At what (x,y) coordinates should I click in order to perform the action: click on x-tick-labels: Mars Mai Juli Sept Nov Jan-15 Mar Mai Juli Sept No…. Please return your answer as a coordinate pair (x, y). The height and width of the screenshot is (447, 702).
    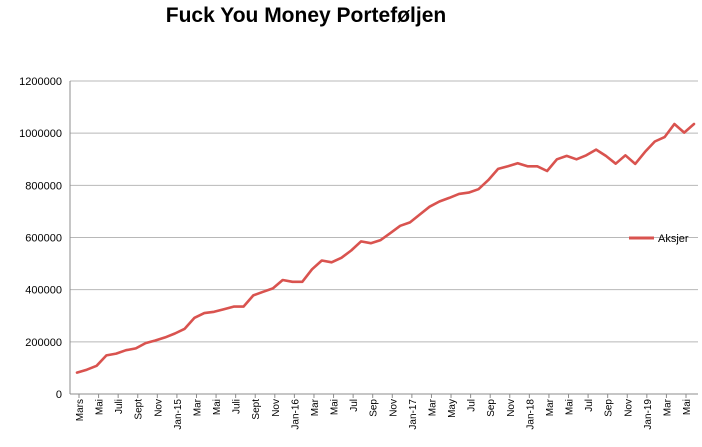
    Looking at the image, I should click on (384, 413).